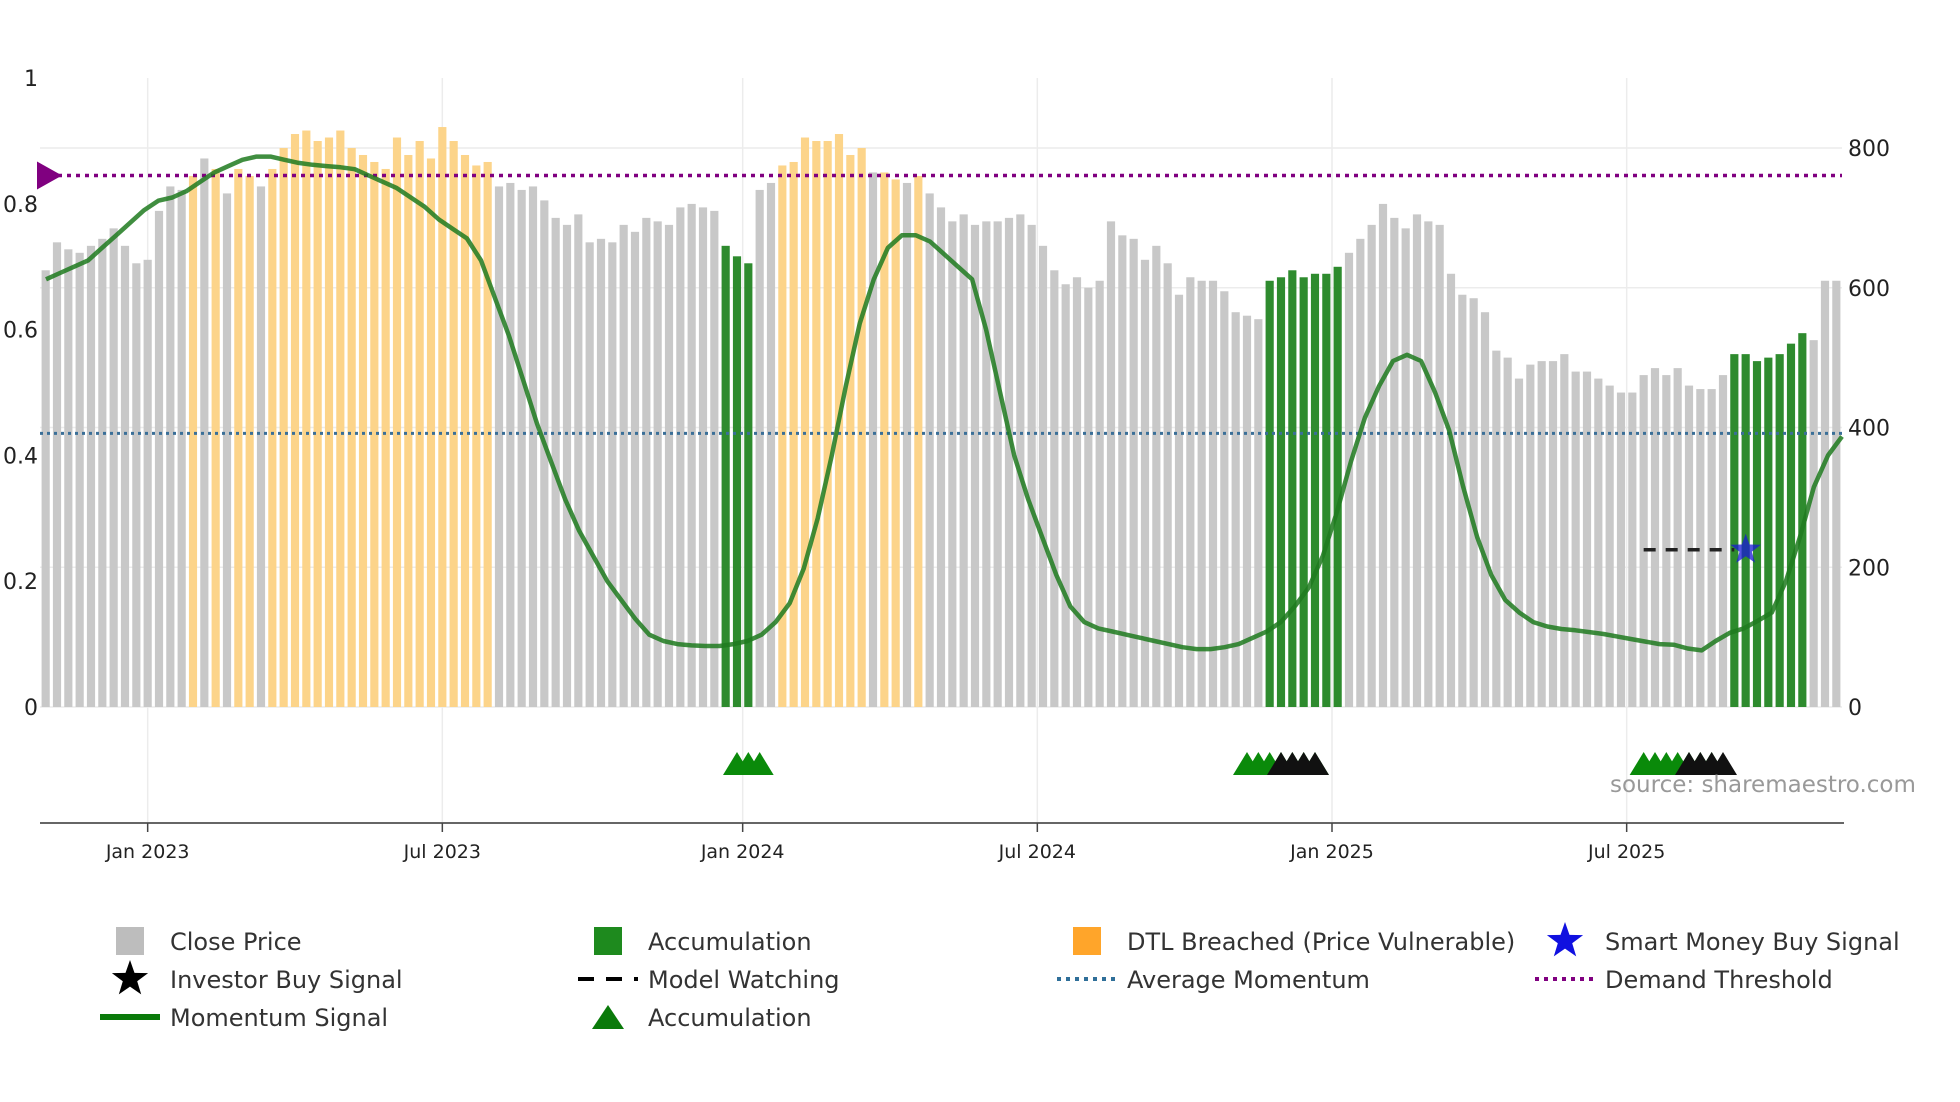 This screenshot has width=1960, height=1102. I want to click on investor-star-icon, so click(130, 977).